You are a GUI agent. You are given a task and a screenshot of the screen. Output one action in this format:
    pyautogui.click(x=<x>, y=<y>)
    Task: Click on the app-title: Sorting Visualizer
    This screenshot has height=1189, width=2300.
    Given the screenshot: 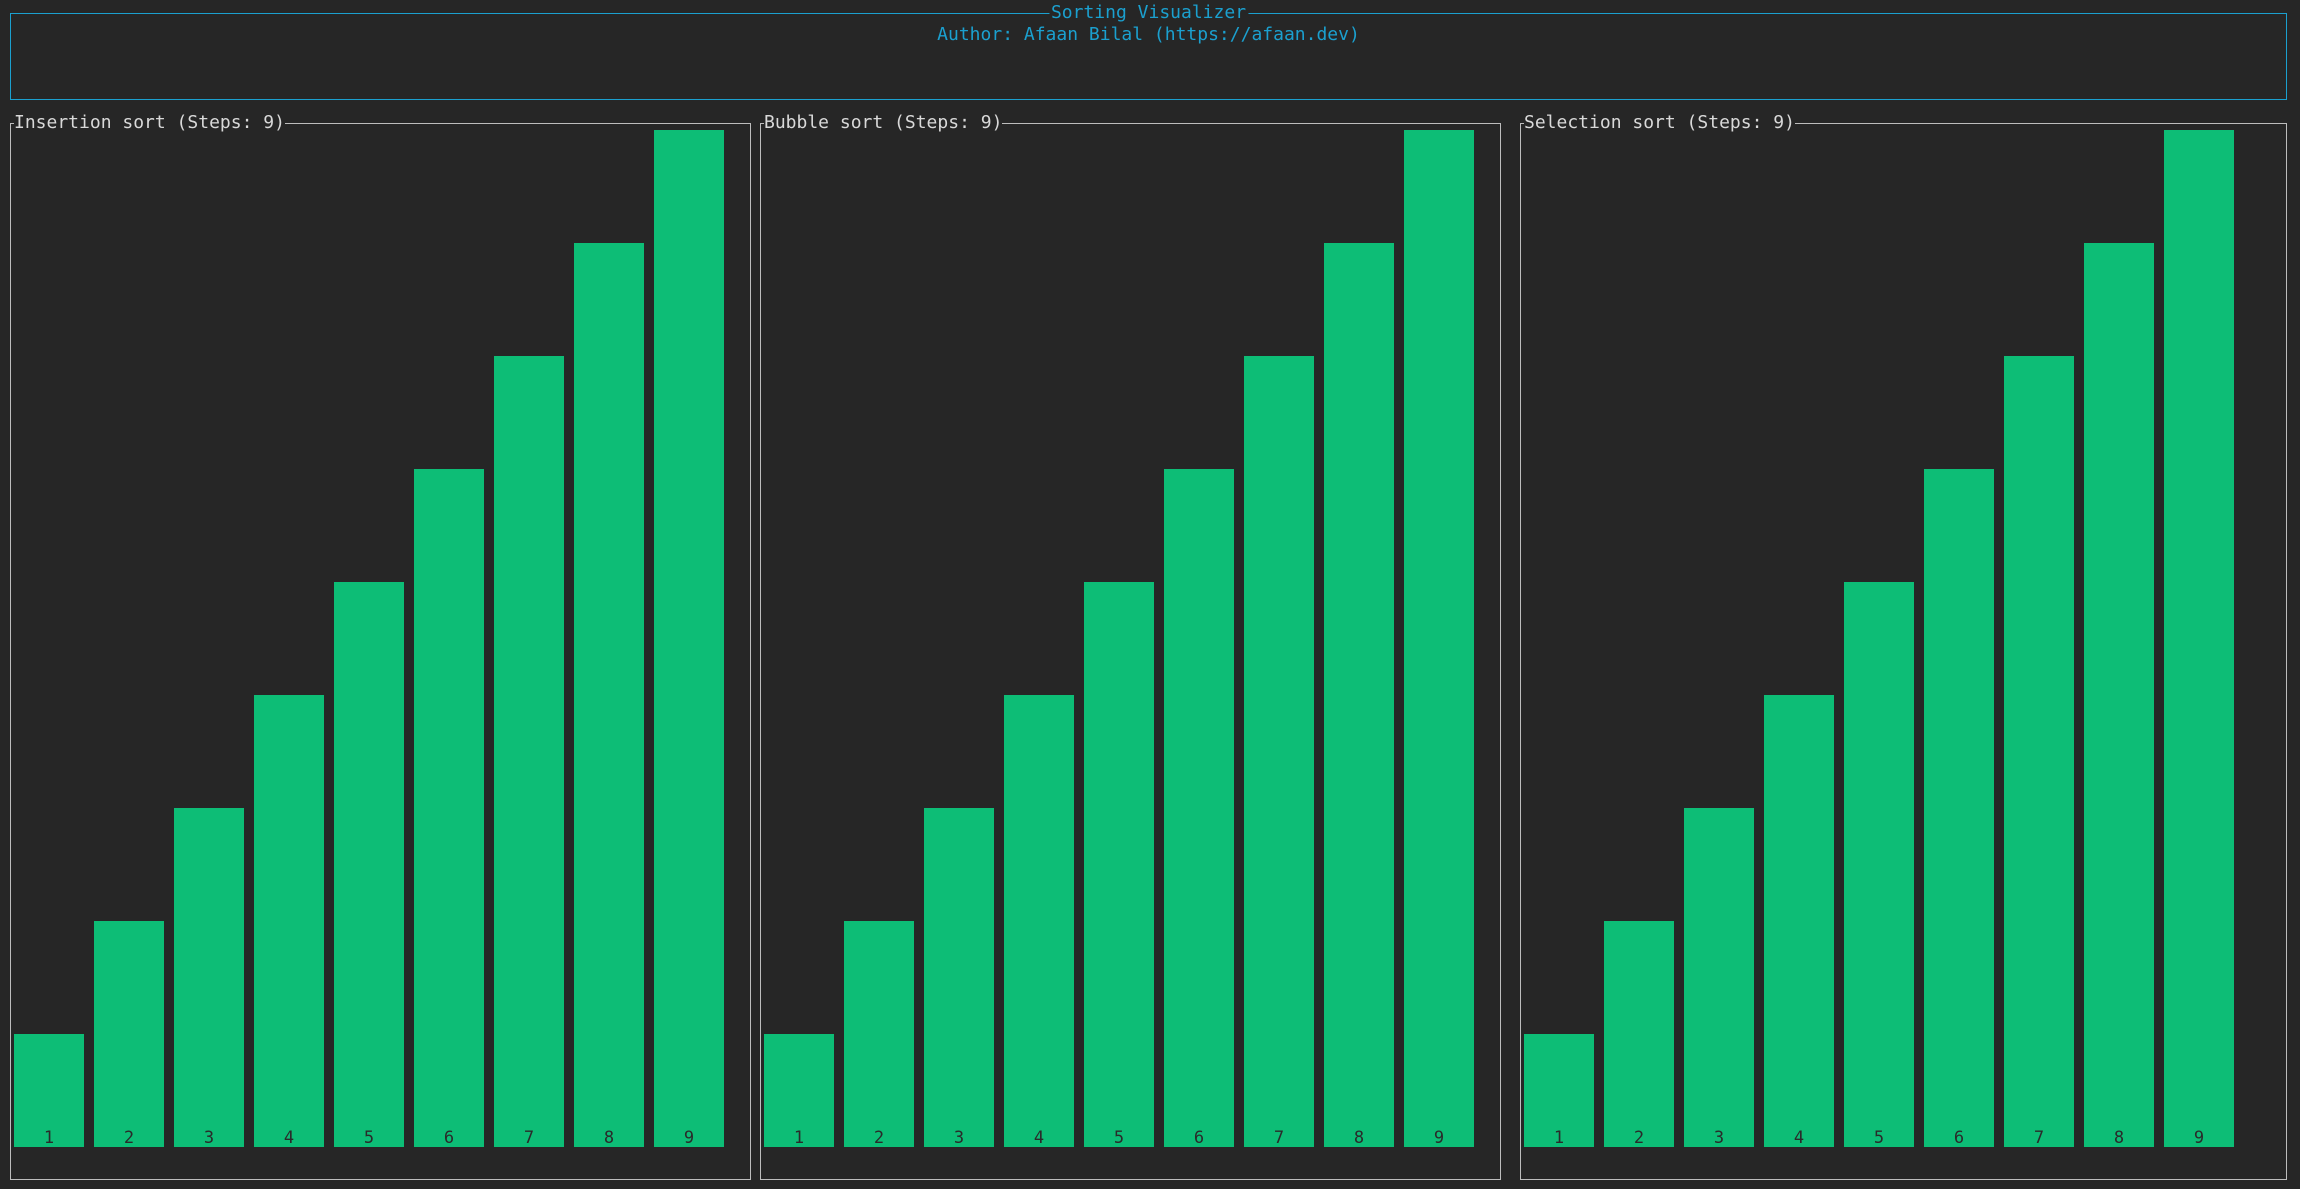 What is the action you would take?
    pyautogui.click(x=1148, y=13)
    